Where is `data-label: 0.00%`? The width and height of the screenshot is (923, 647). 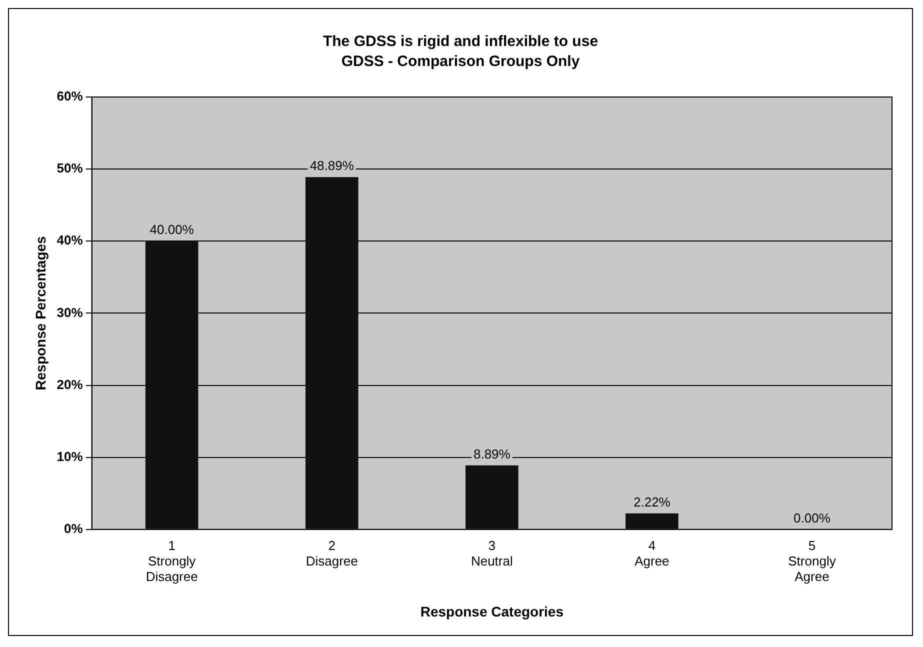 data-label: 0.00% is located at coordinates (812, 518).